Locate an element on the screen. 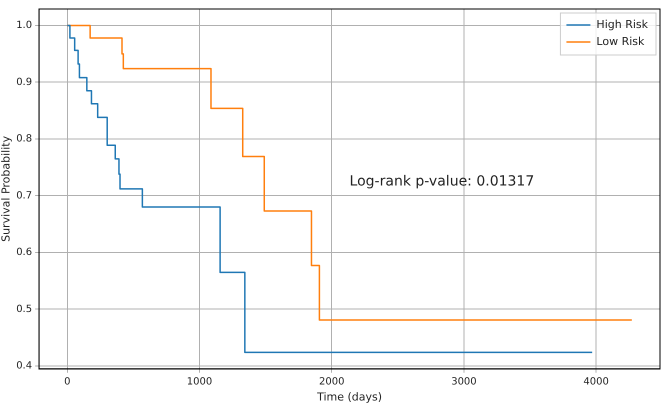  legend-label: High Risk is located at coordinates (622, 24).